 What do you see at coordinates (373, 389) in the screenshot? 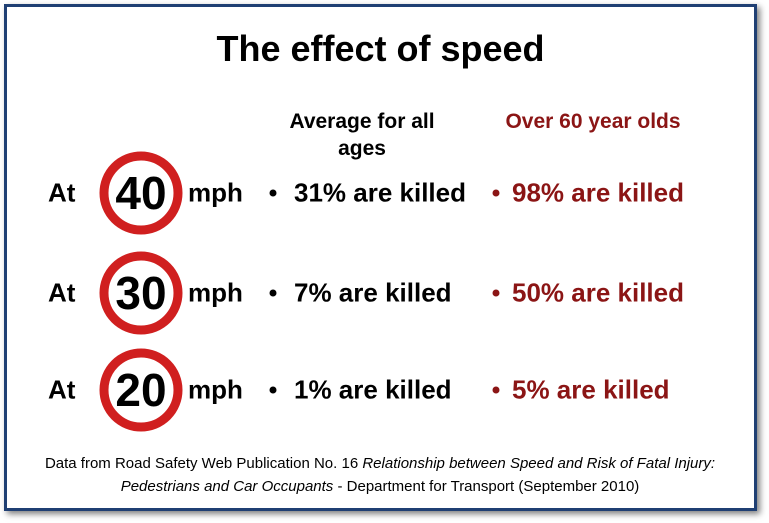
I see `average: 1% are killed` at bounding box center [373, 389].